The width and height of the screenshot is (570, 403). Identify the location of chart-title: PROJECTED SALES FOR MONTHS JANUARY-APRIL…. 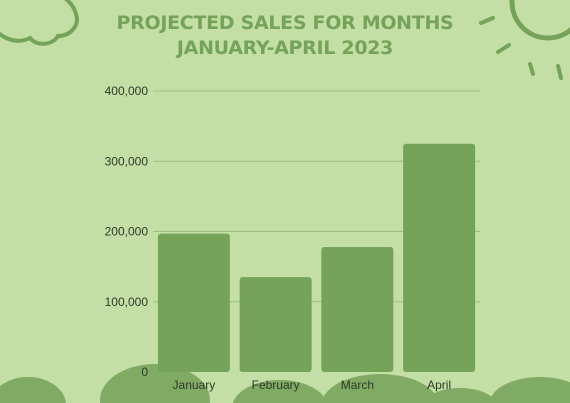
(285, 36).